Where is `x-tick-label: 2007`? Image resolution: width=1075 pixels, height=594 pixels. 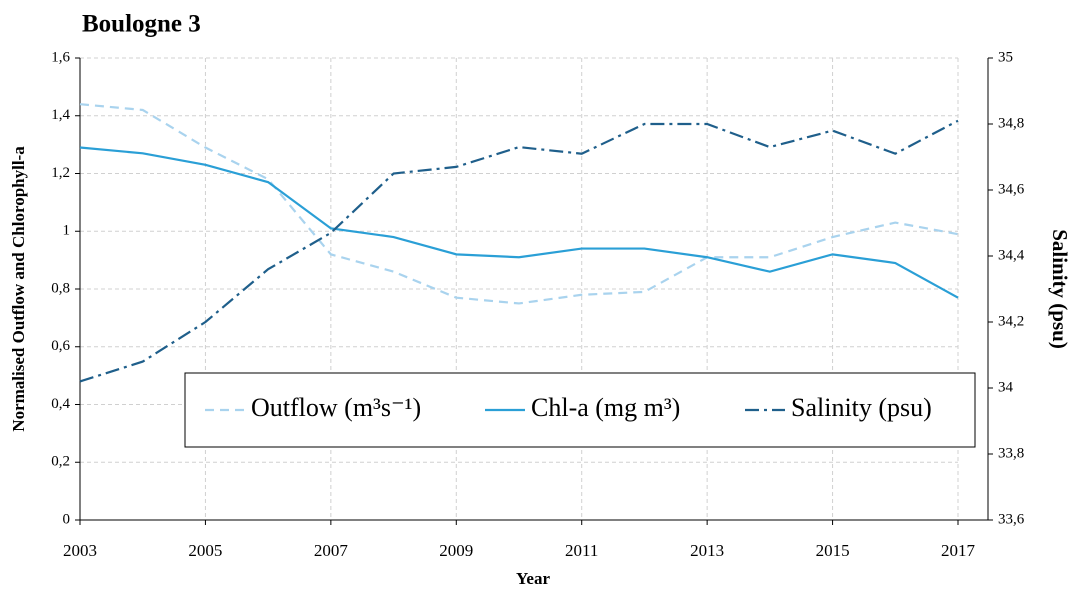 x-tick-label: 2007 is located at coordinates (331, 550).